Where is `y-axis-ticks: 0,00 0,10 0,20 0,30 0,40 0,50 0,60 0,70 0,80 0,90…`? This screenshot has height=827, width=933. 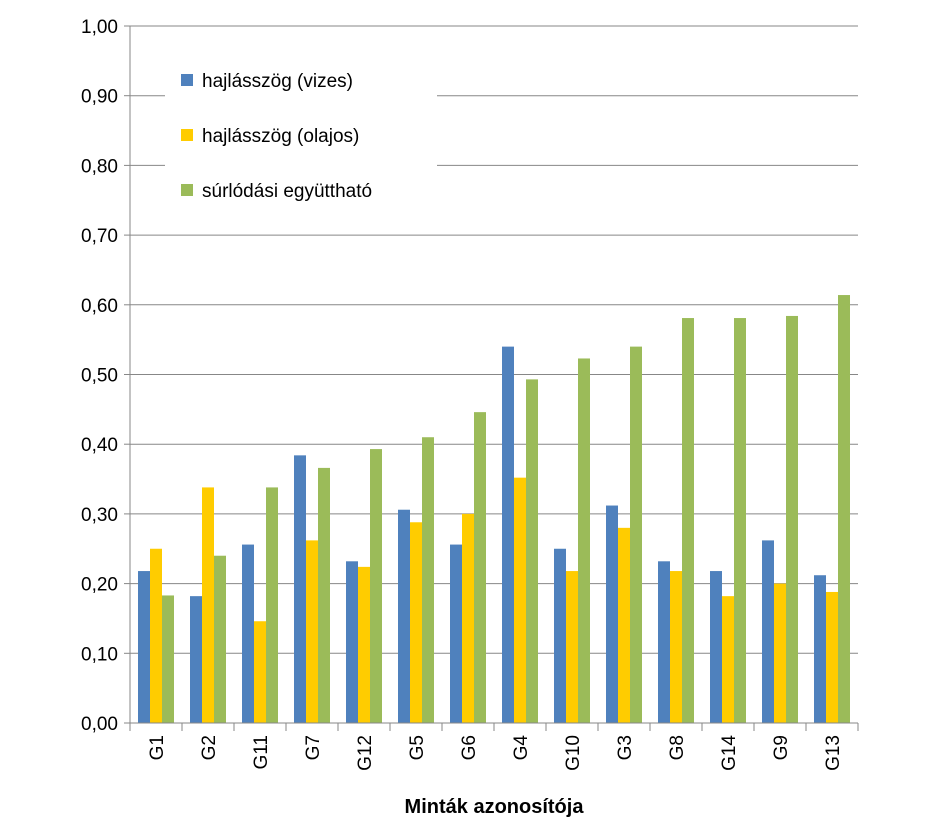
y-axis-ticks: 0,00 0,10 0,20 0,30 0,40 0,50 0,60 0,70 0,80 0,90… is located at coordinates (99, 376).